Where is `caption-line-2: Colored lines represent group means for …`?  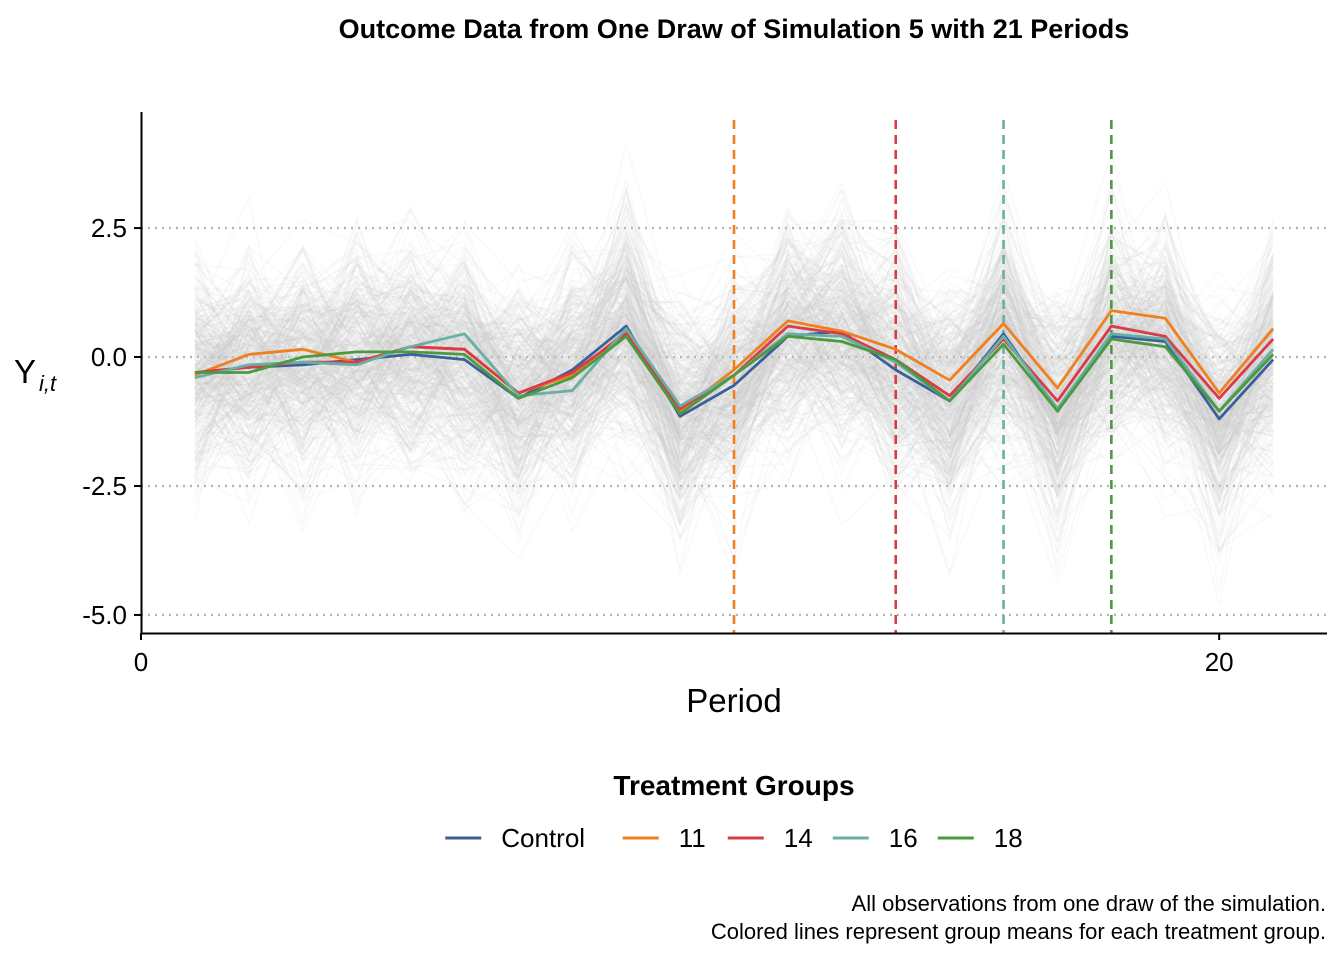 caption-line-2: Colored lines represent group means for … is located at coordinates (1018, 931).